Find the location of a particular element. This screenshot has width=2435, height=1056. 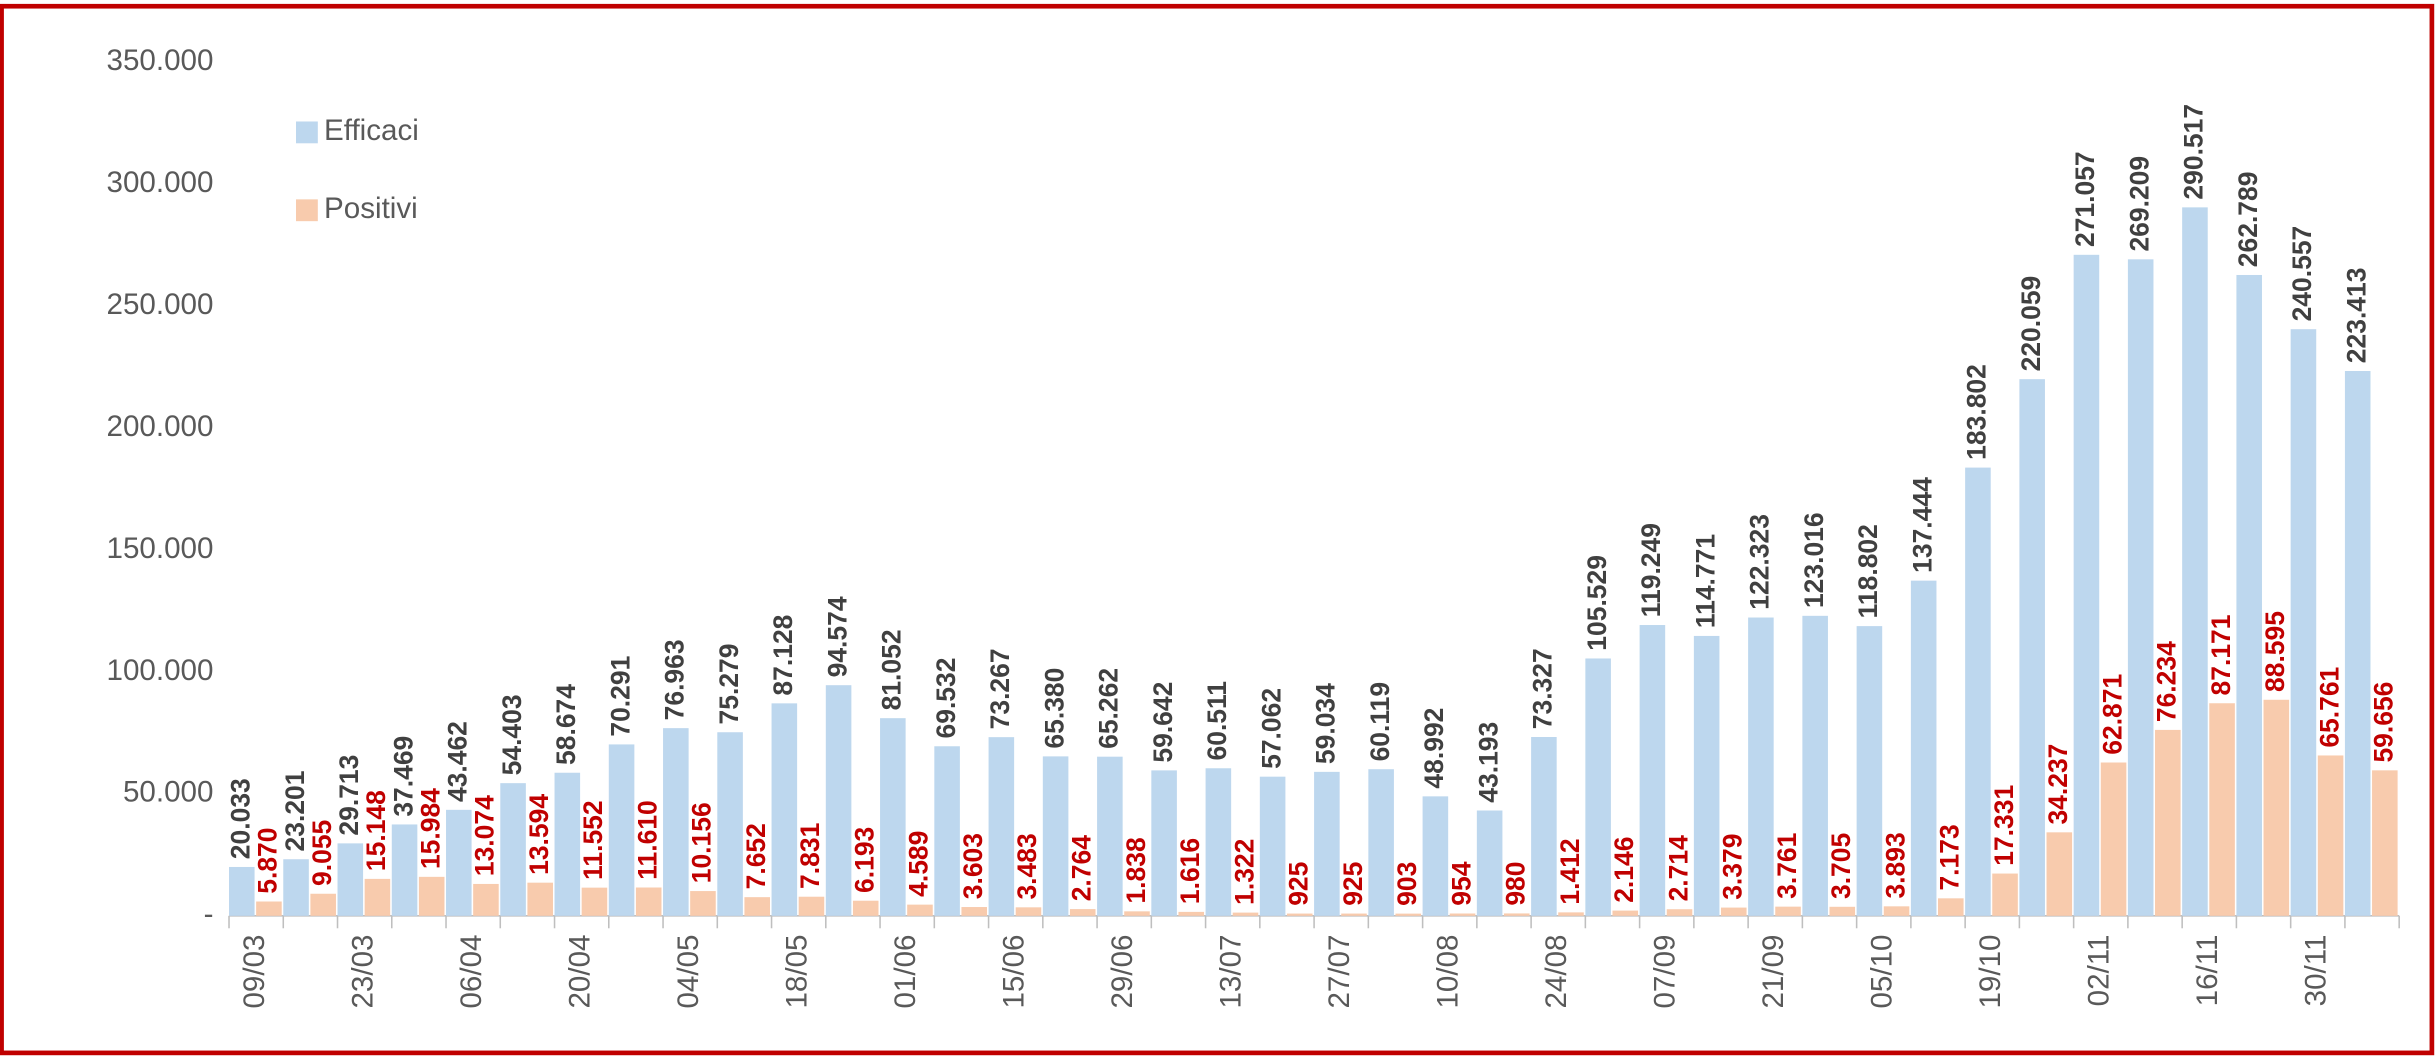

value-label: 57.062 is located at coordinates (1271, 728).